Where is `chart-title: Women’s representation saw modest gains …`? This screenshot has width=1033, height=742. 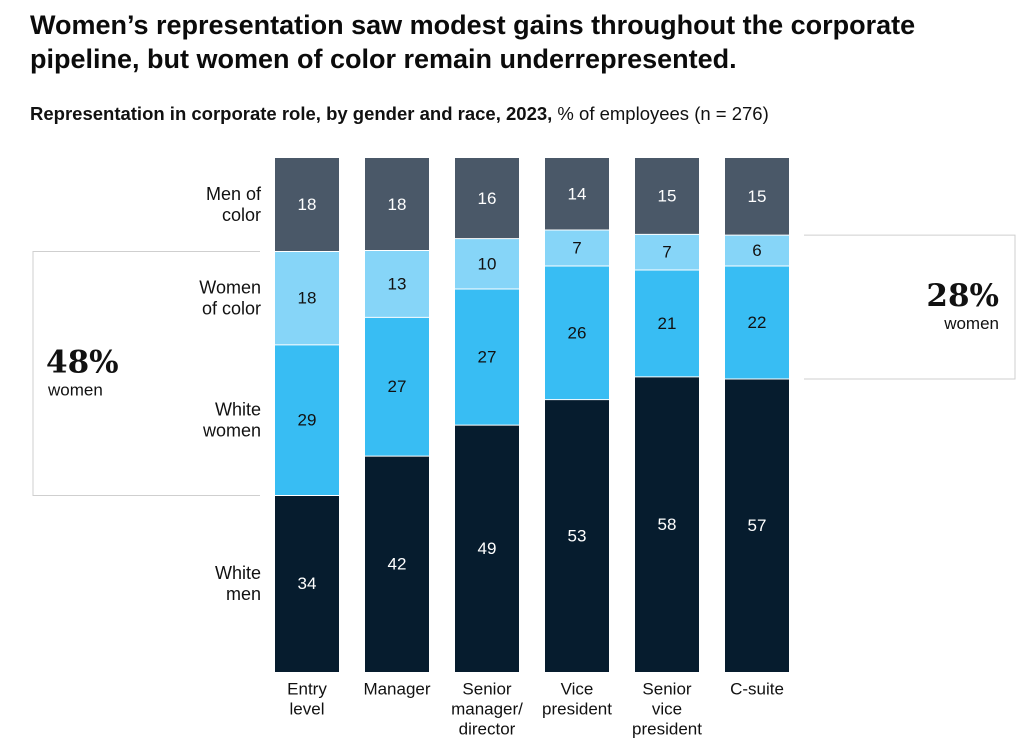 chart-title: Women’s representation saw modest gains … is located at coordinates (525, 42).